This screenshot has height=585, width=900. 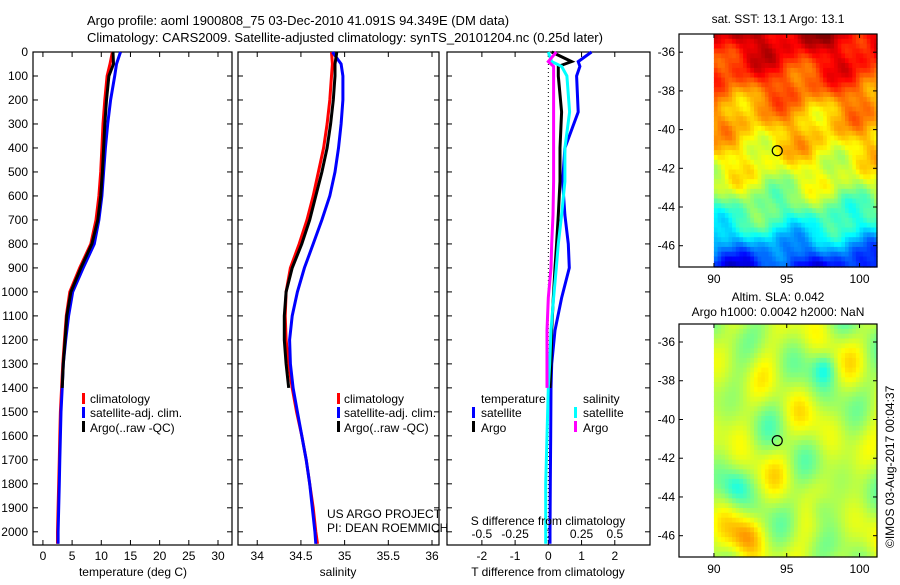 What do you see at coordinates (102, 556) in the screenshot?
I see `x-tick-label: 10` at bounding box center [102, 556].